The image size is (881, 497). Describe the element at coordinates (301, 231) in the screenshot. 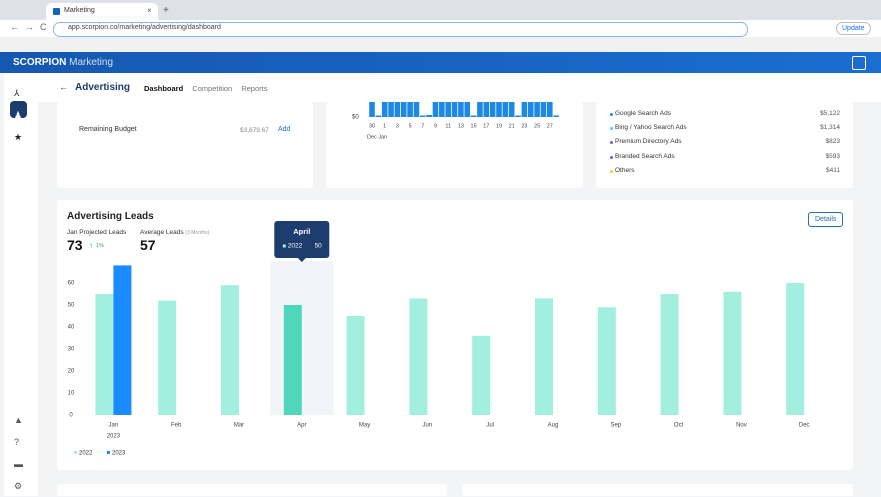

I see `tooltip-title: April` at that location.